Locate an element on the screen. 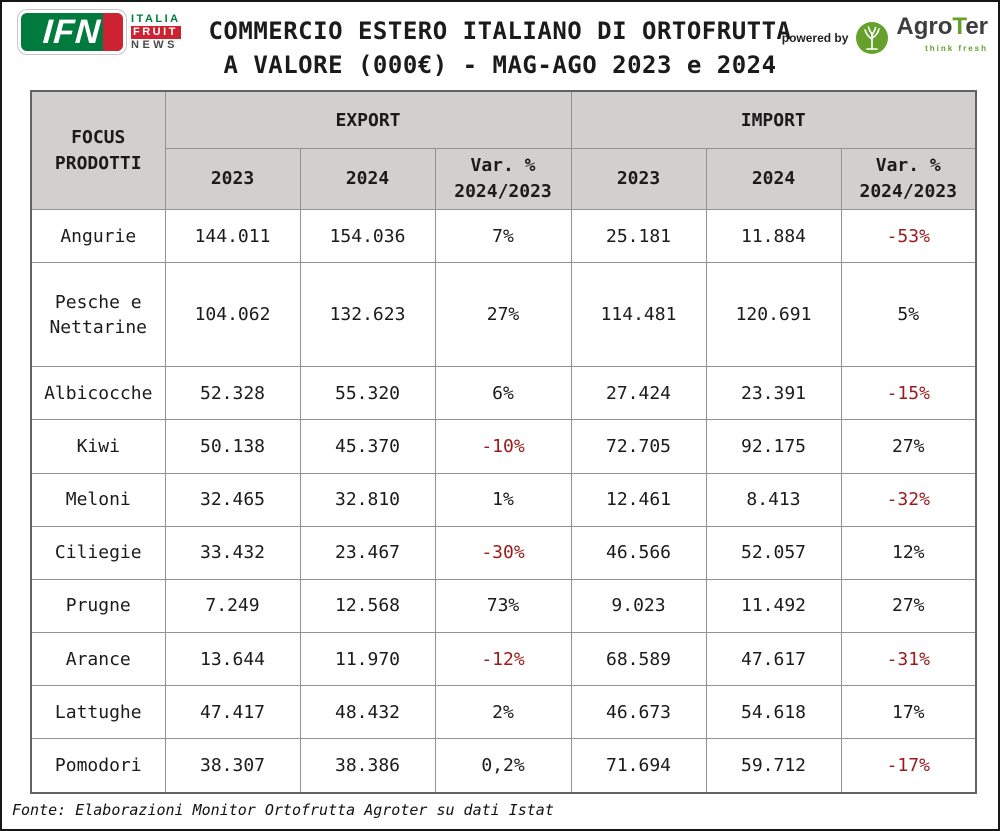  product-cell: Kiwi is located at coordinates (98, 446).